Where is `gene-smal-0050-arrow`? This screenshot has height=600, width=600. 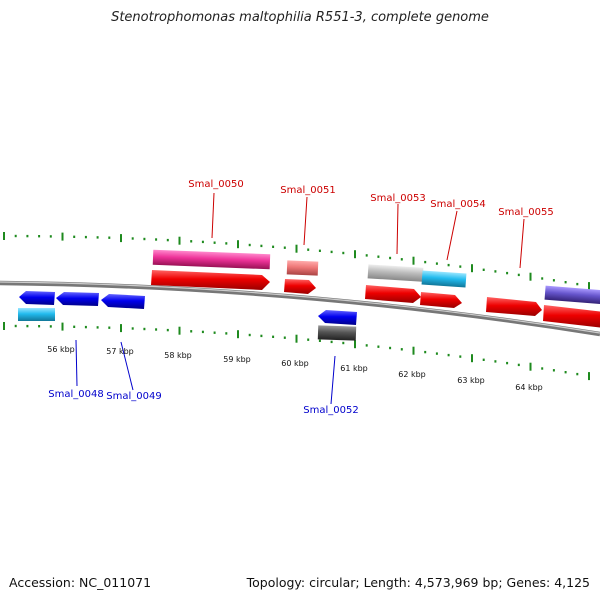 gene-smal-0050-arrow is located at coordinates (210, 280).